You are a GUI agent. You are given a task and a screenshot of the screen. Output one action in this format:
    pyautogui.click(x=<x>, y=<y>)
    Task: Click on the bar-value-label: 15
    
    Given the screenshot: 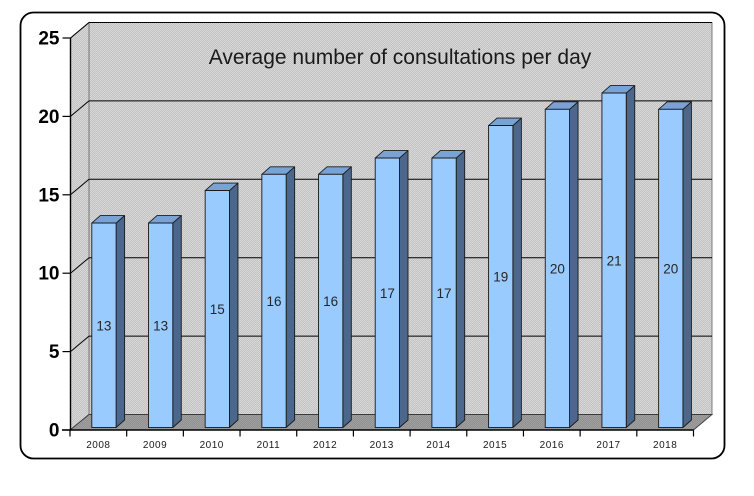 What is the action you would take?
    pyautogui.click(x=217, y=309)
    